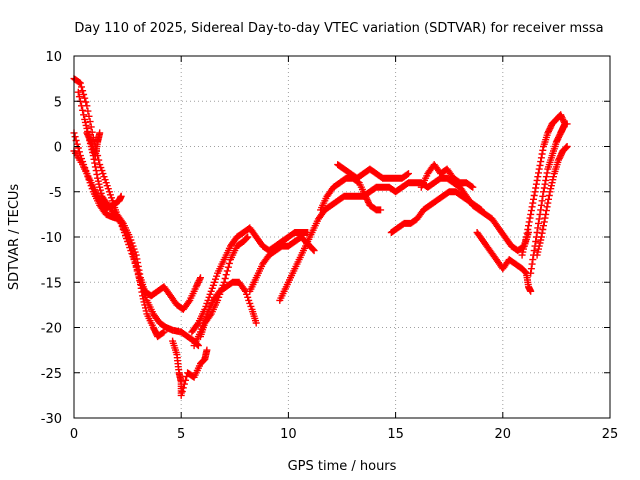 The width and height of the screenshot is (640, 480). Describe the element at coordinates (51, 419) in the screenshot. I see `y-tick-label: -30` at that location.